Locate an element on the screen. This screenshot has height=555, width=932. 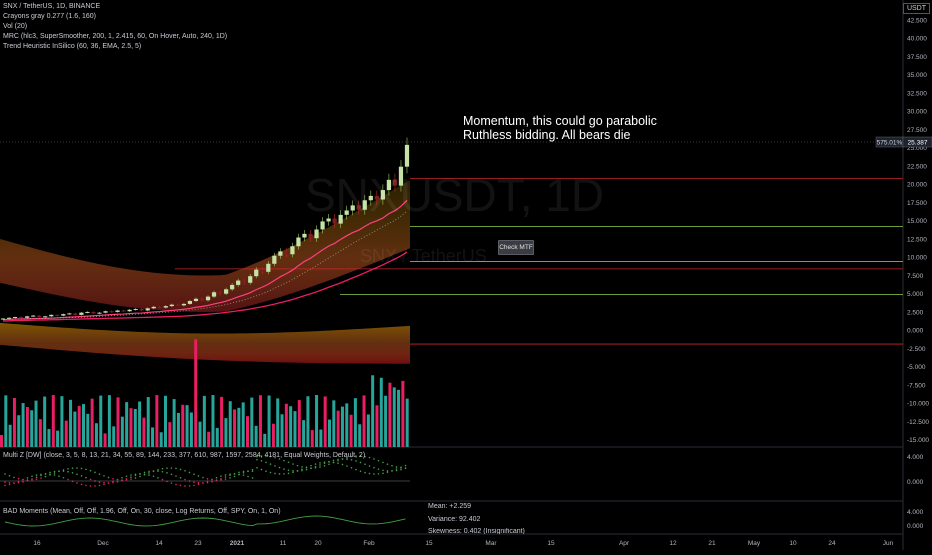
quote-currency: USDT is located at coordinates (916, 8).